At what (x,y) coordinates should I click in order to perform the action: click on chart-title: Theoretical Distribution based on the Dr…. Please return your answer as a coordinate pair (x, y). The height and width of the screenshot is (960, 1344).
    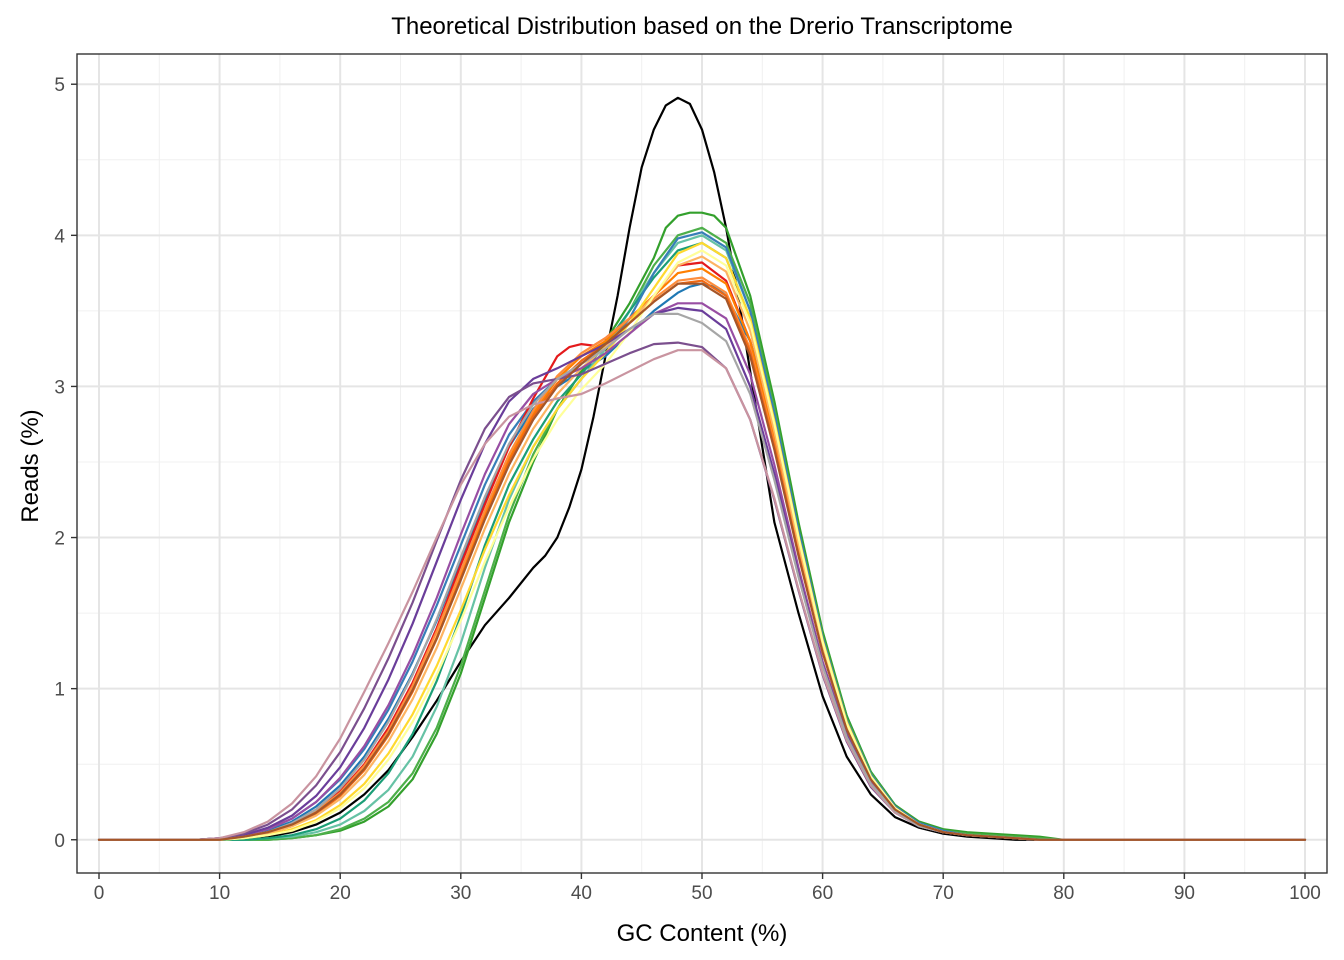
    Looking at the image, I should click on (702, 26).